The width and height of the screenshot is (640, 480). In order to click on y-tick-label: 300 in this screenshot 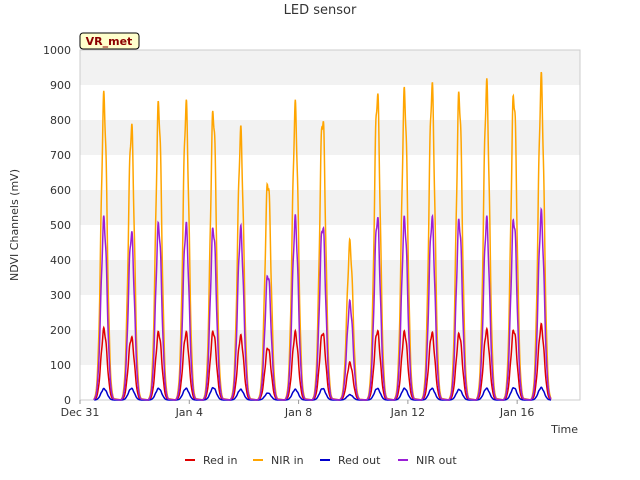, I will do `click(60, 295)`.